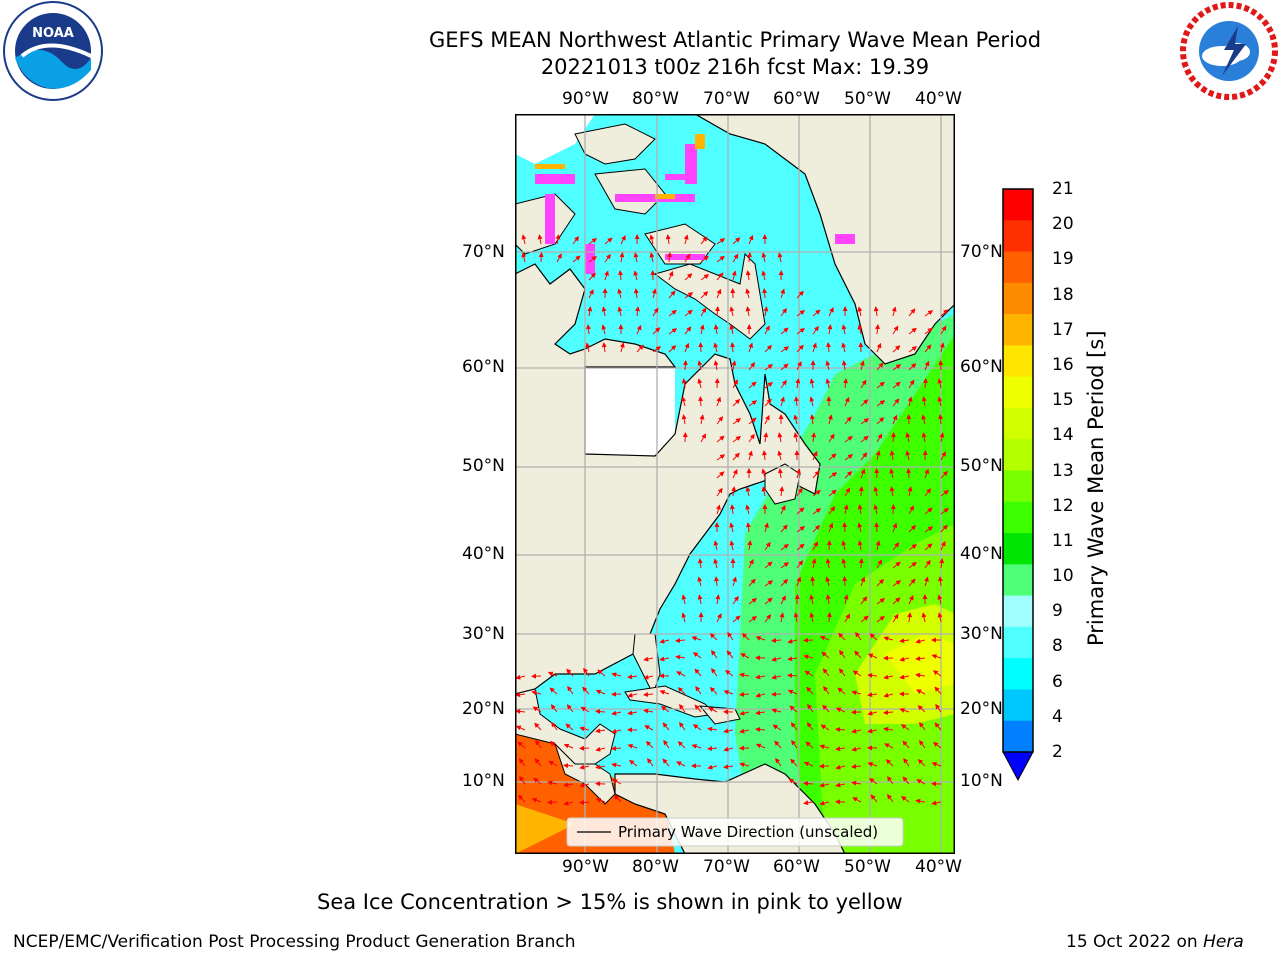 This screenshot has height=960, width=1280. Describe the element at coordinates (981, 252) in the screenshot. I see `lat-label-right-70n: 70°N` at that location.